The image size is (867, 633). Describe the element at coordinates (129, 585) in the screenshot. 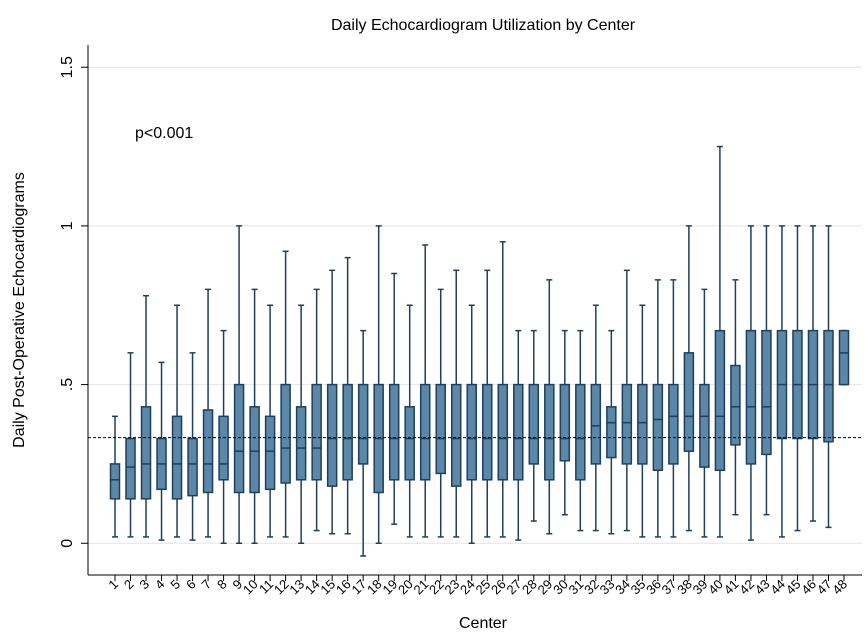

I see `x-tick-label: 2` at that location.